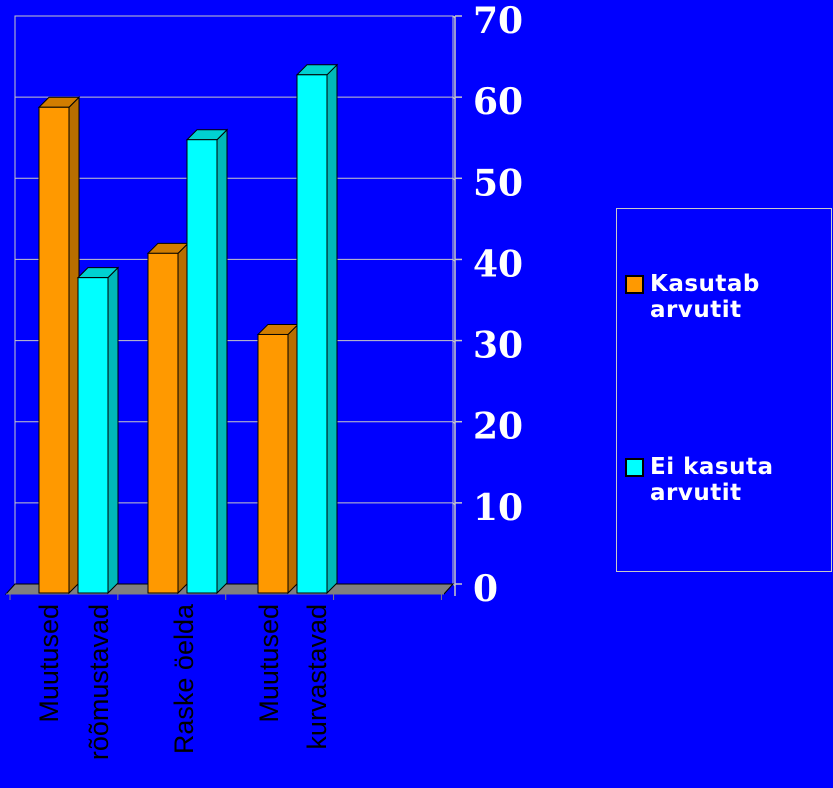 The height and width of the screenshot is (788, 833). What do you see at coordinates (634, 467) in the screenshot?
I see `legend-swatch-ei-kasuta` at bounding box center [634, 467].